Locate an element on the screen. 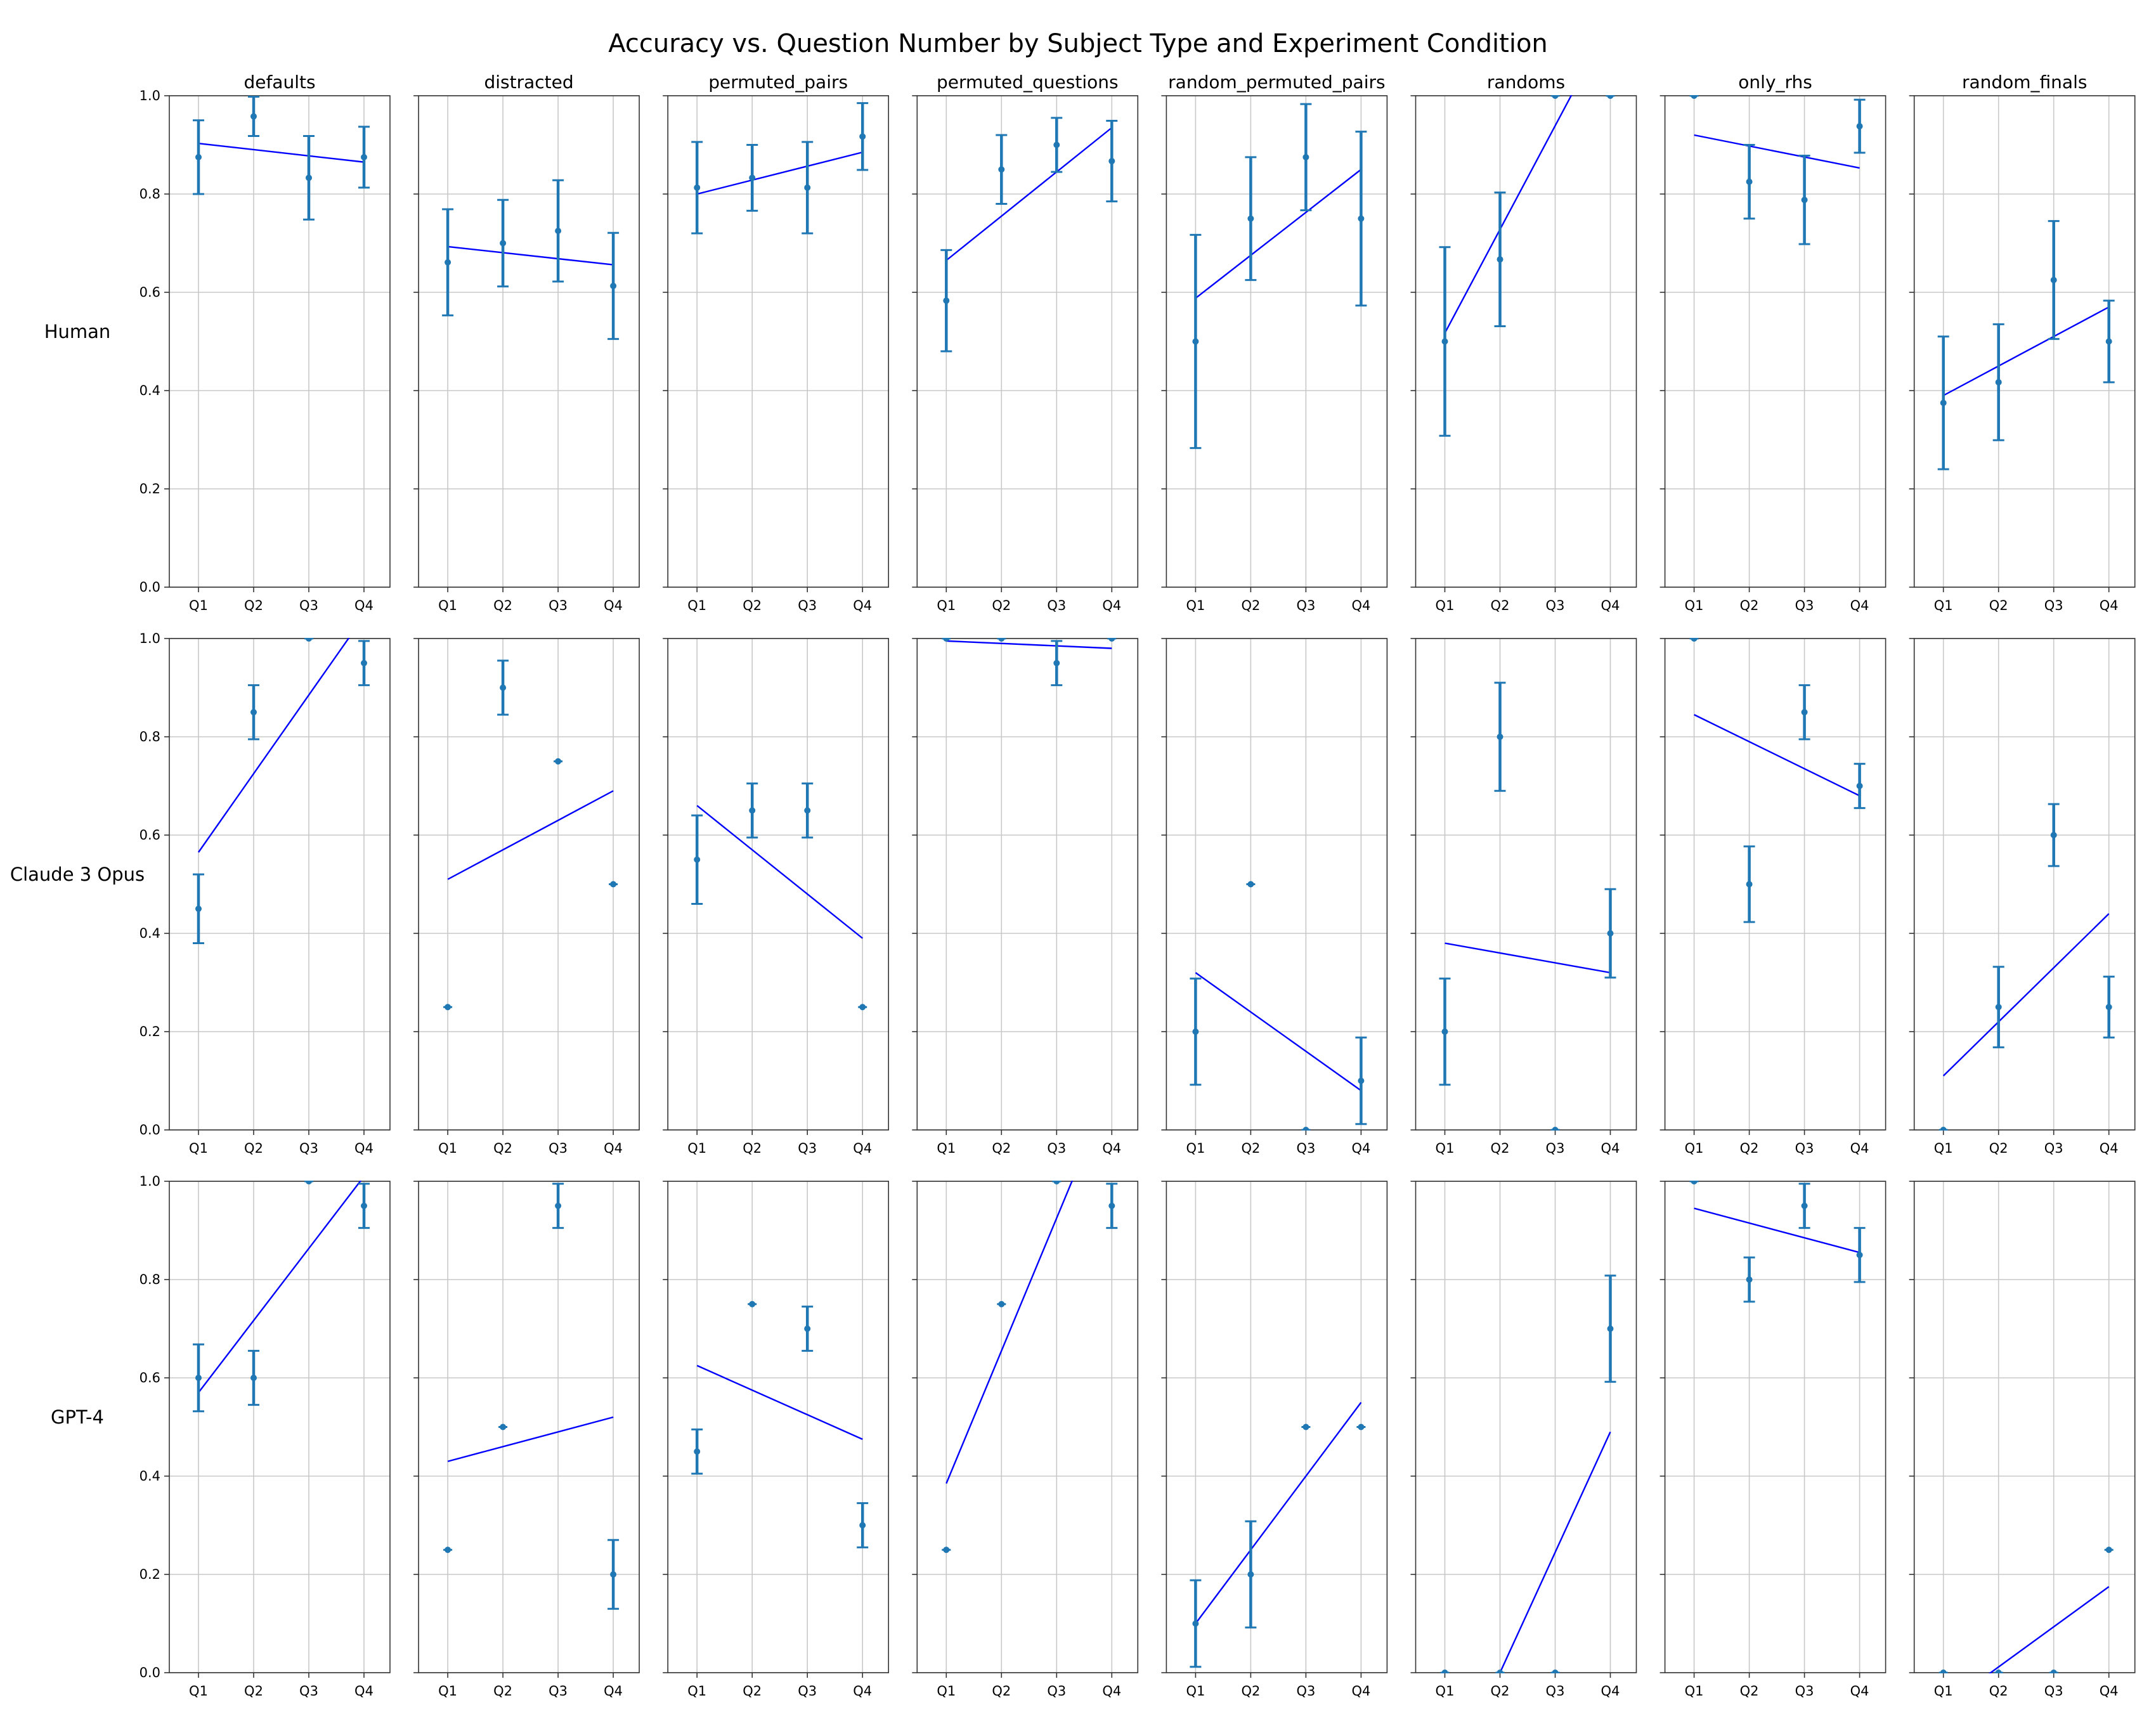 Image resolution: width=2156 pixels, height=1712 pixels. row-label: Human is located at coordinates (77, 331).